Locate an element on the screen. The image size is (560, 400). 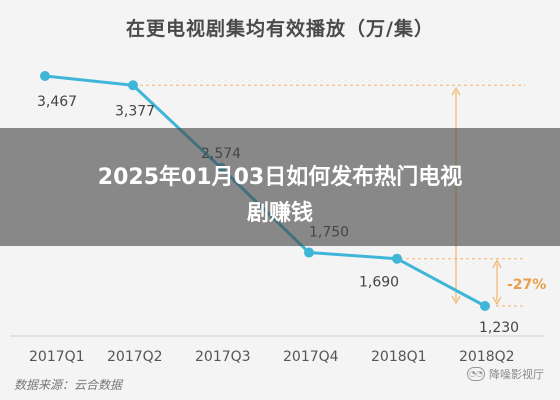
x-tick-label: 2017Q4 is located at coordinates (311, 357).